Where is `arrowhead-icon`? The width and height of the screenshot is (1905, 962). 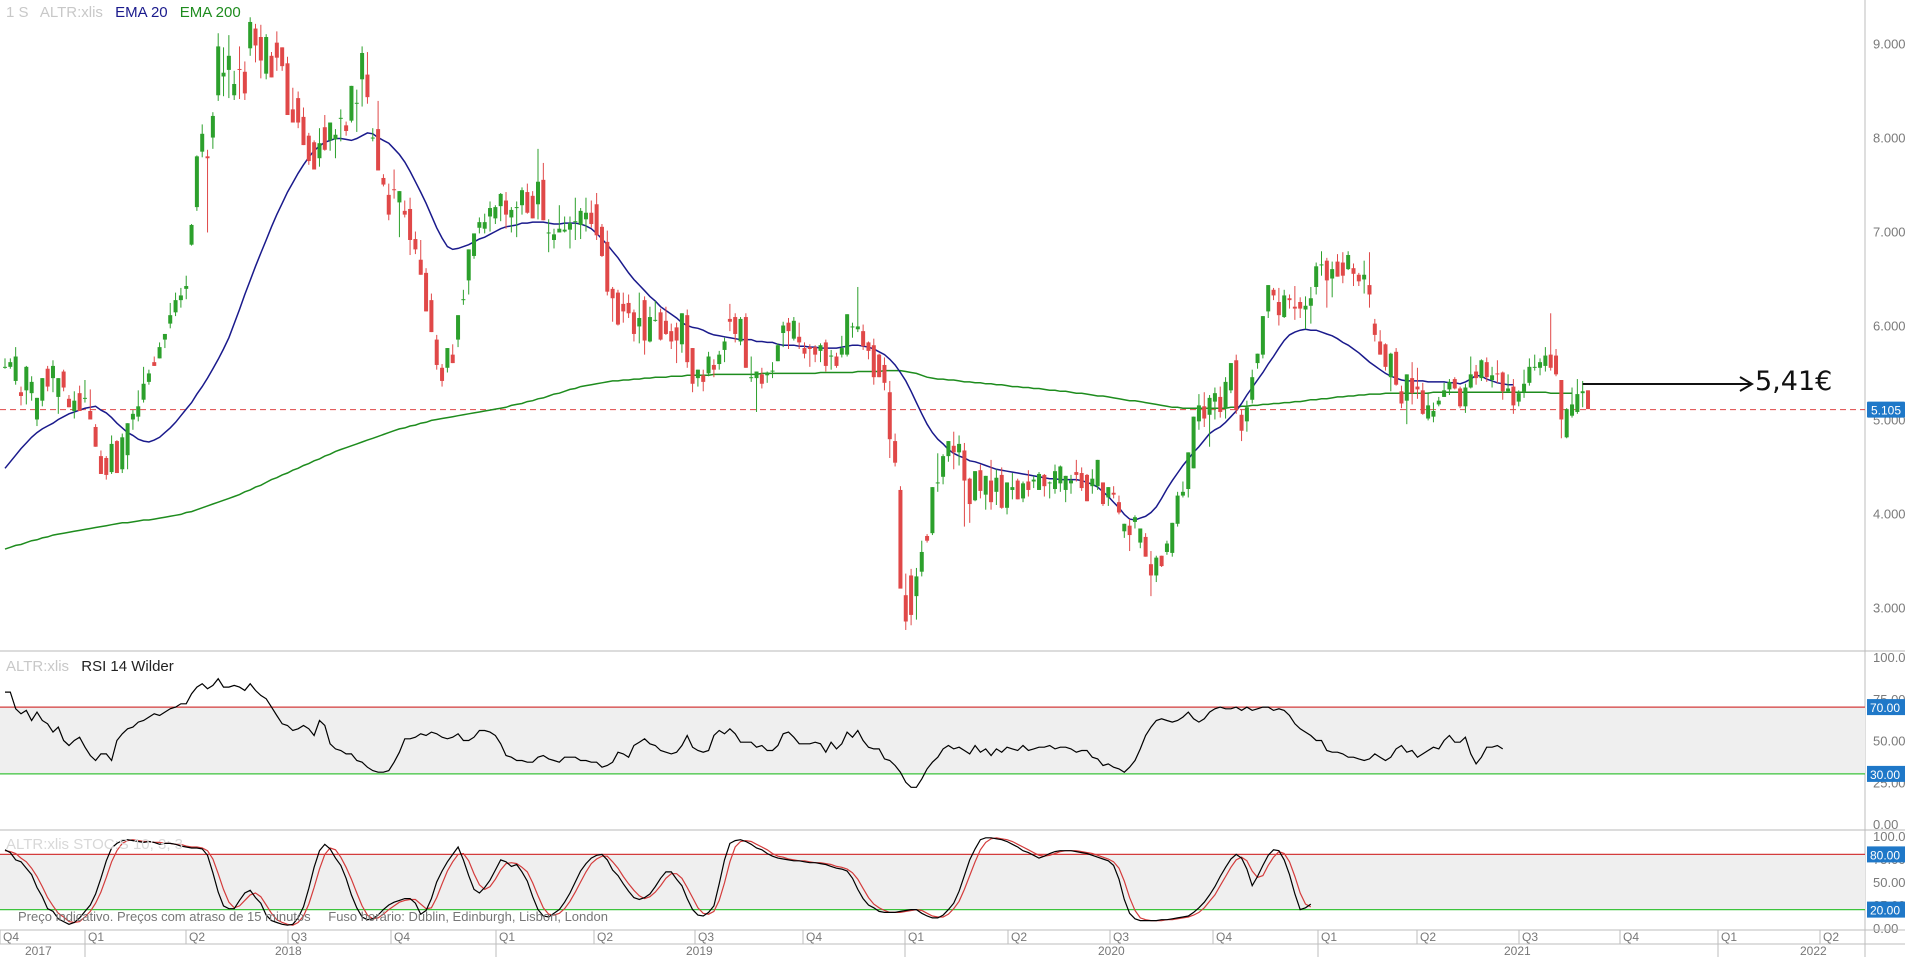
arrowhead-icon is located at coordinates (1746, 384).